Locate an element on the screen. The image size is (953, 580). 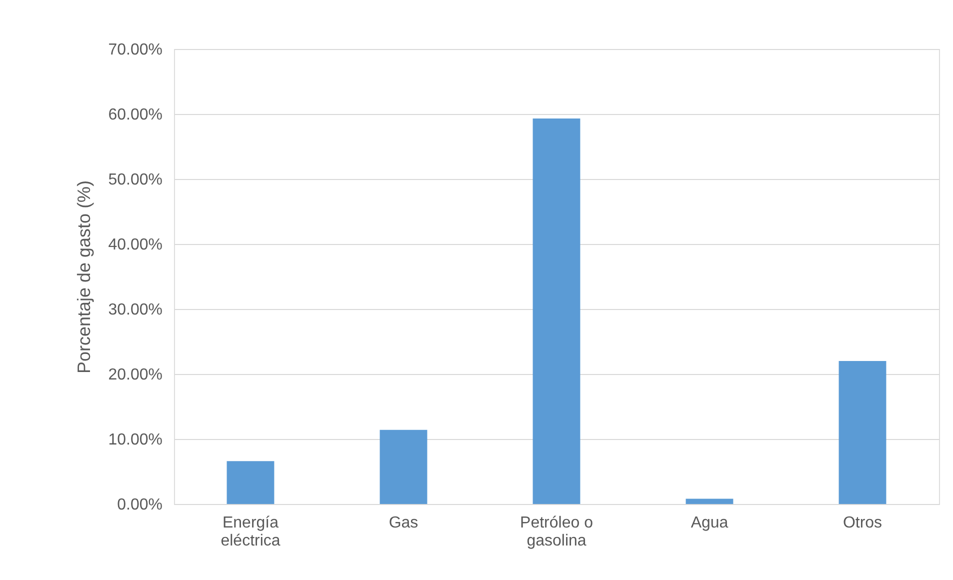
y-tick-label: 60.00% is located at coordinates (135, 115).